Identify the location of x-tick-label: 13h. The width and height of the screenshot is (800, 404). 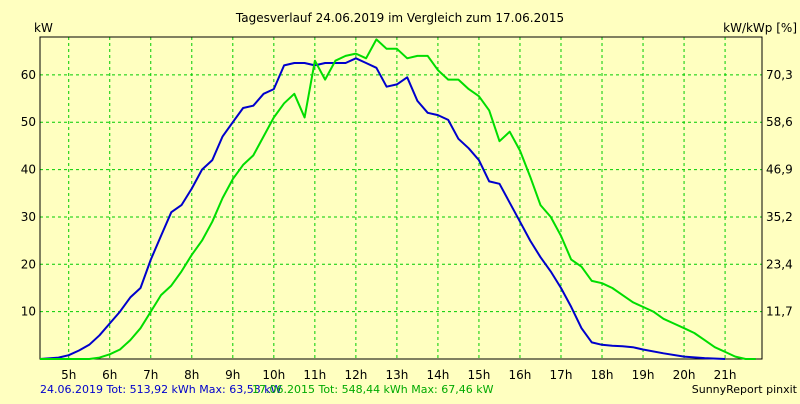
(396, 375).